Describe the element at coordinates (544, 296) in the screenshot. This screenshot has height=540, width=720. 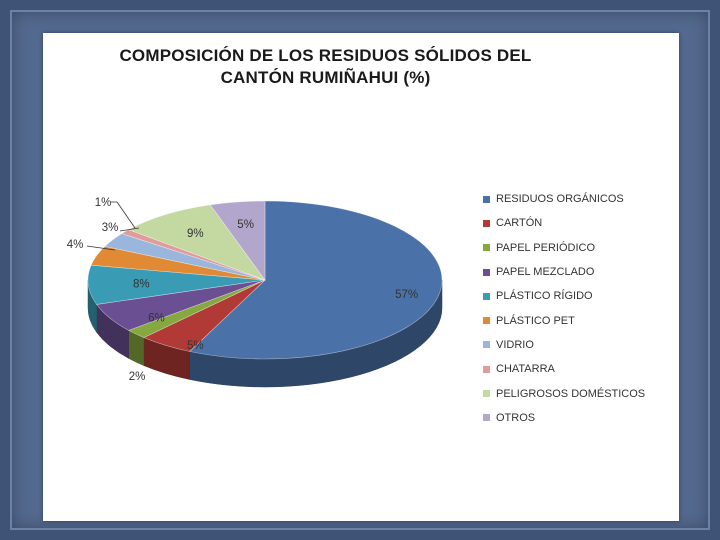
I see `legend-label: PLÁSTICO RÍGIDO` at that location.